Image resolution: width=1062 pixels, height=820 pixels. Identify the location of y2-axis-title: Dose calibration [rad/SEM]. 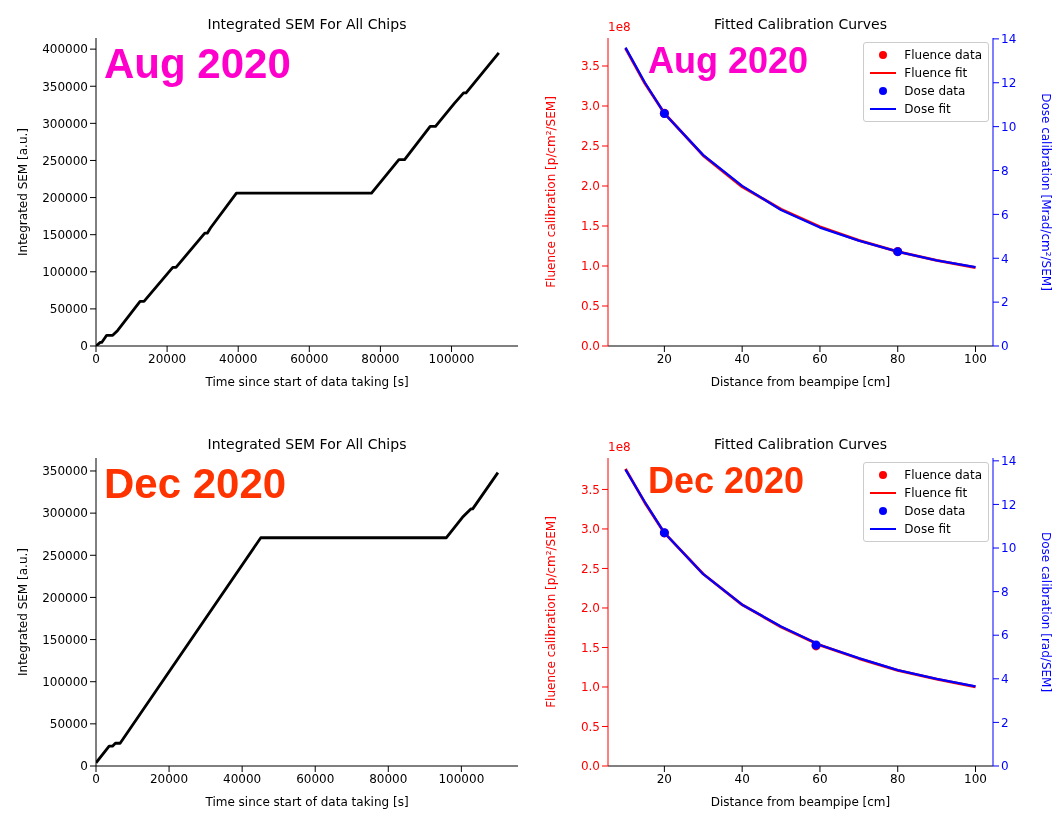
(1045, 612).